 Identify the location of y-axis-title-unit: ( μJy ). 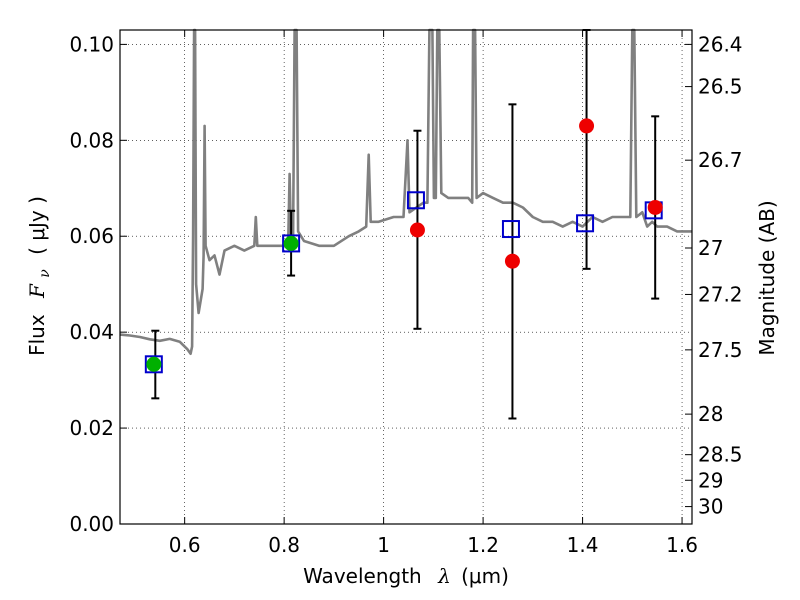
(37, 225).